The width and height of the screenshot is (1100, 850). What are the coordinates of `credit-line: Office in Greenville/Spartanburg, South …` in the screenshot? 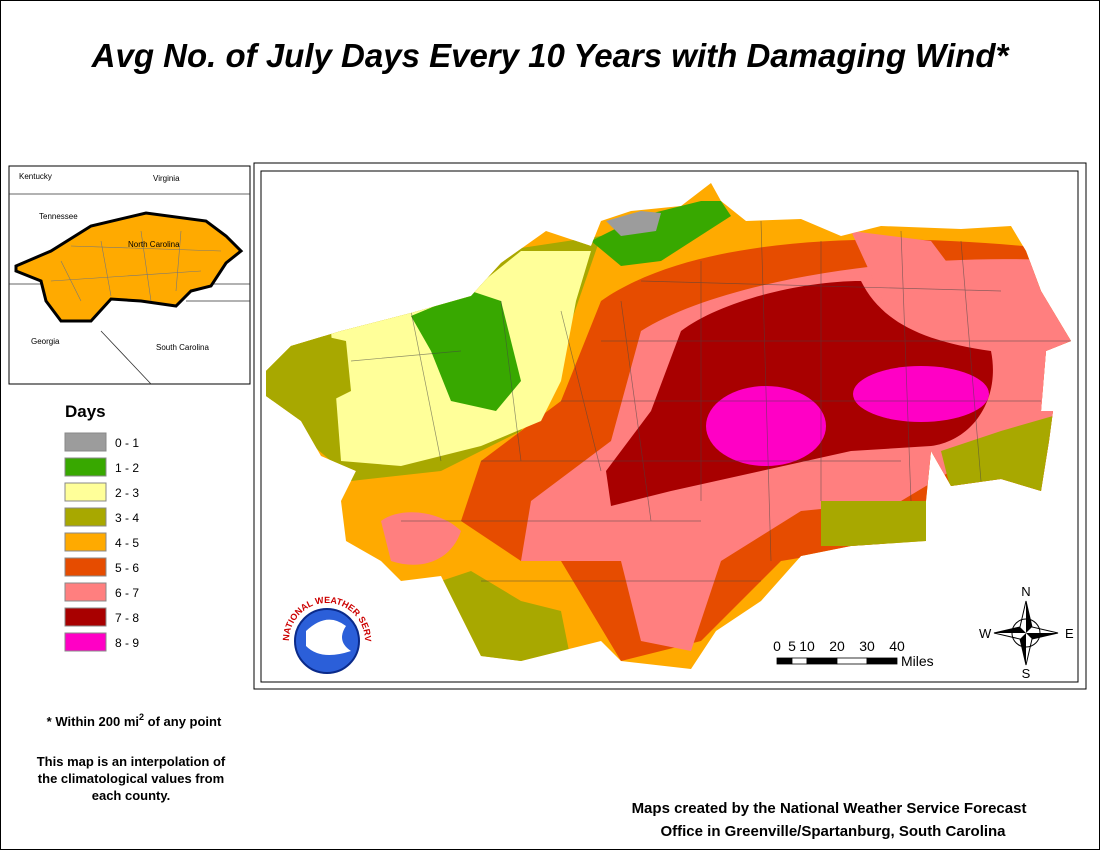 It's located at (833, 831).